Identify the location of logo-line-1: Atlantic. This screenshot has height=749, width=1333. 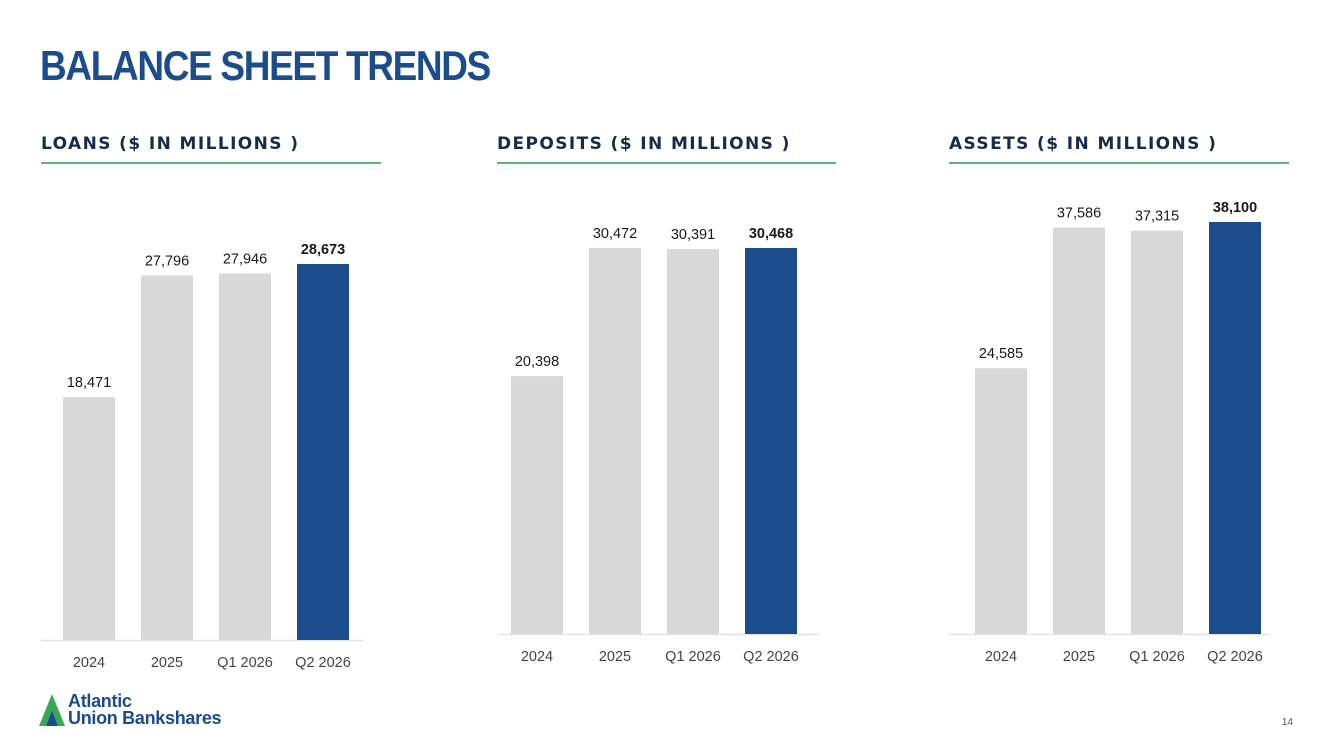
(100, 701).